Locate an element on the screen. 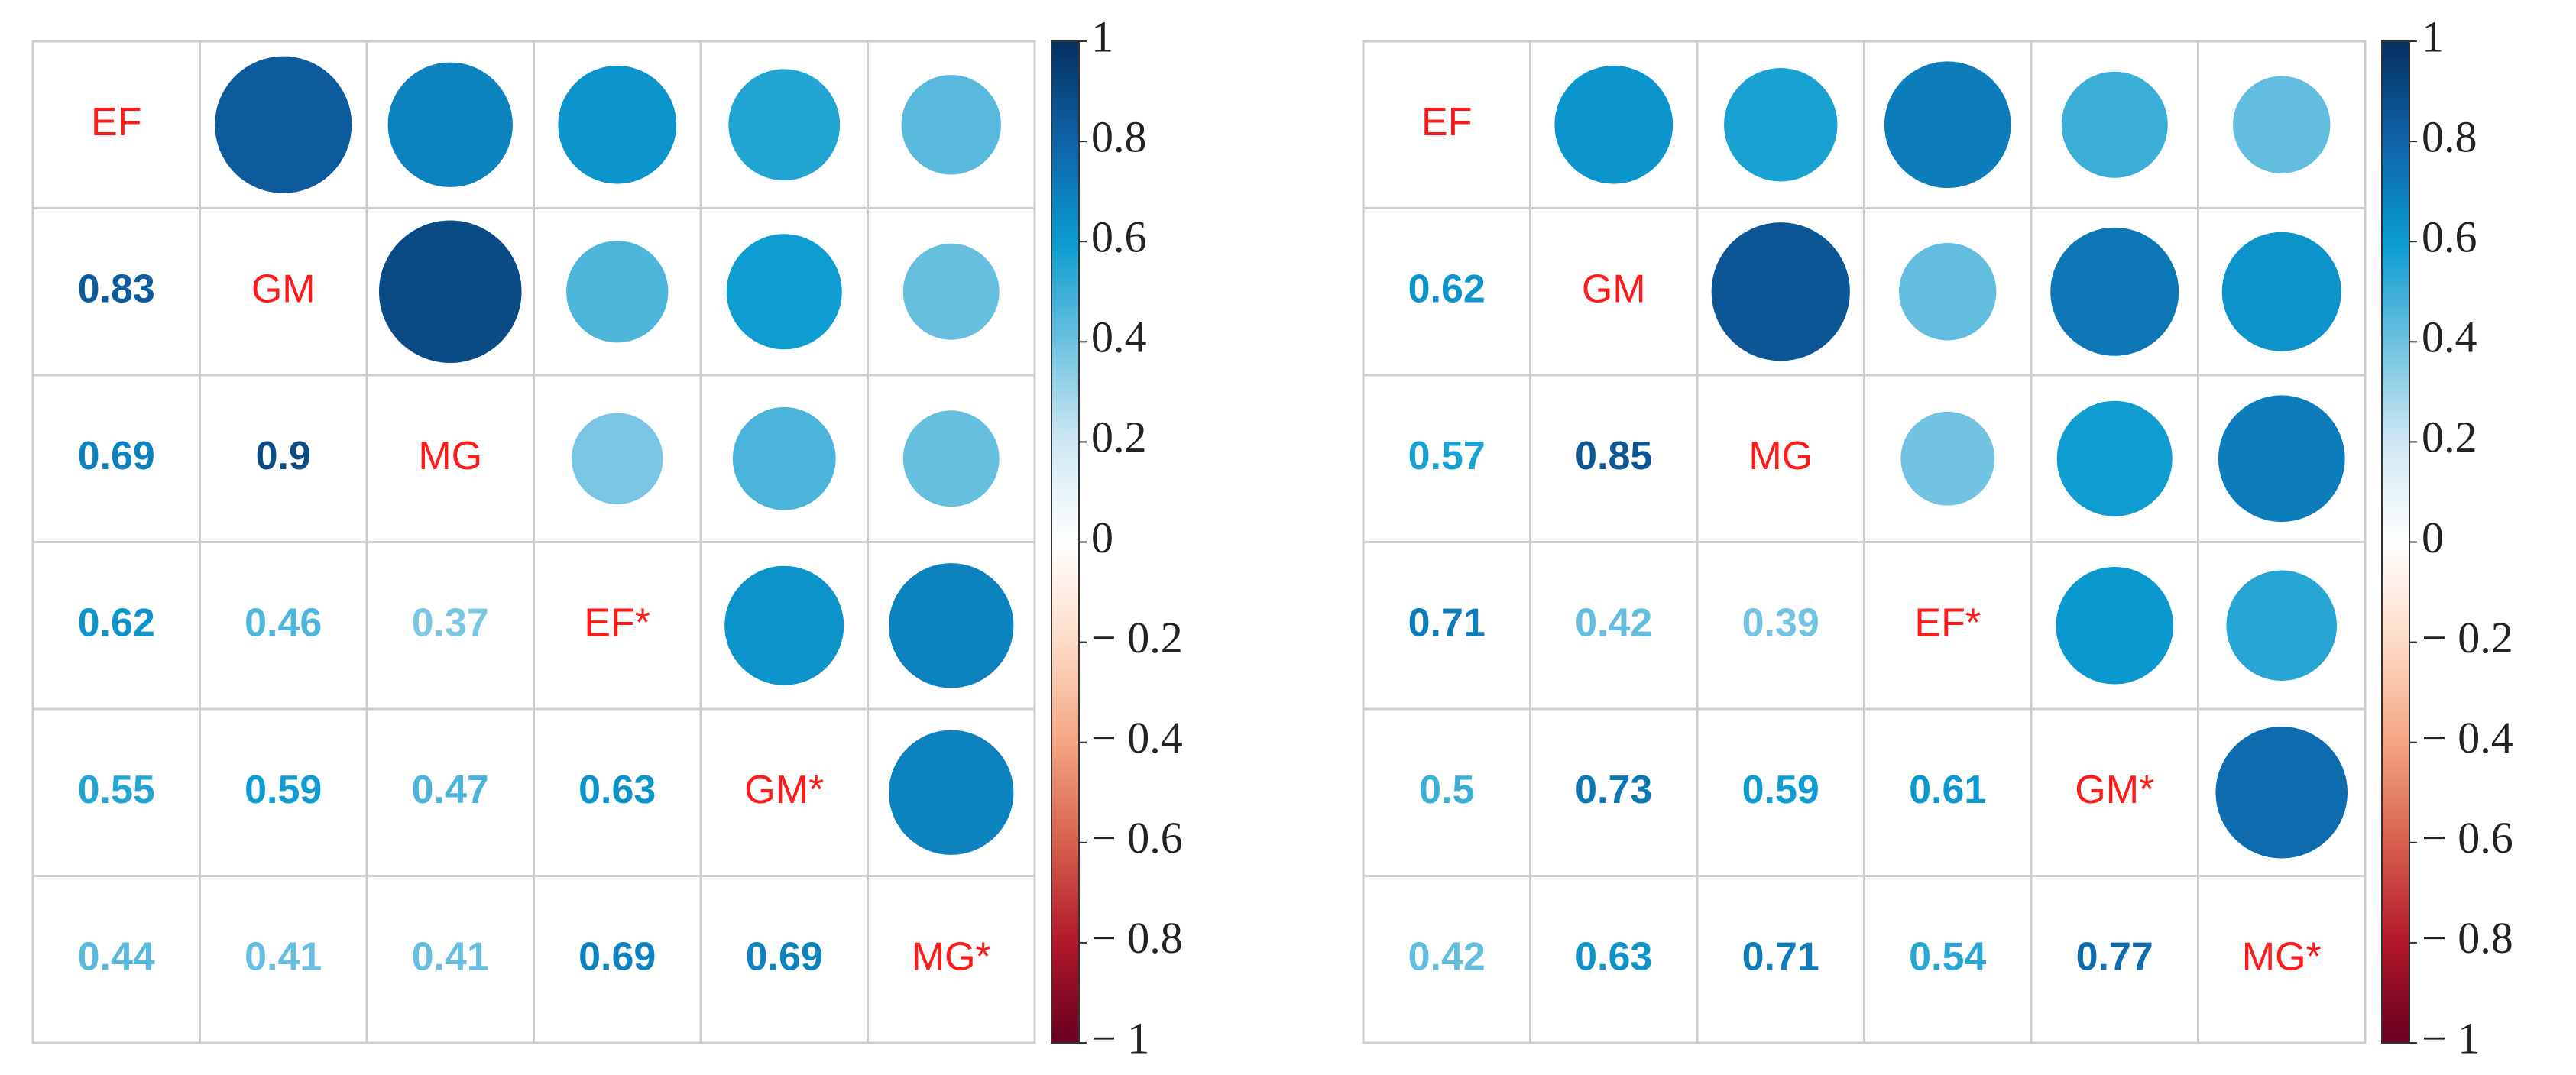 This screenshot has width=2576, height=1075. variable-label: EF is located at coordinates (1446, 122).